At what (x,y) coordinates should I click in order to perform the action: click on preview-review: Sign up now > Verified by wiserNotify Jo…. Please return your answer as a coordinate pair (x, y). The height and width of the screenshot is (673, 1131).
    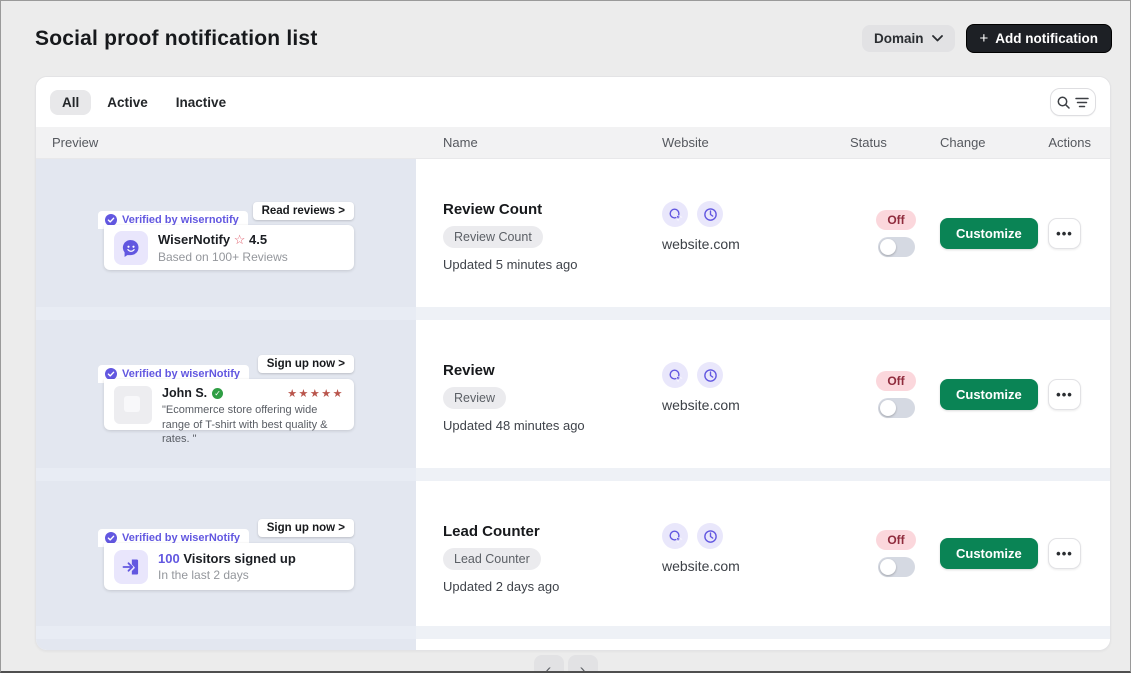
    Looking at the image, I should click on (226, 394).